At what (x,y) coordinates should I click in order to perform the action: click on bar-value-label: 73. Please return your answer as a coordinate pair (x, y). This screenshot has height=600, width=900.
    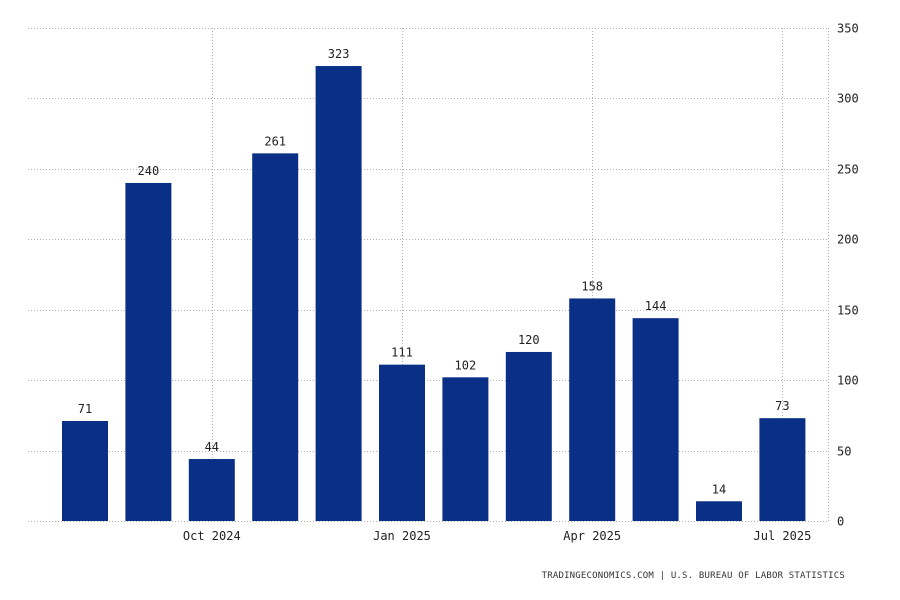
    Looking at the image, I should click on (782, 406).